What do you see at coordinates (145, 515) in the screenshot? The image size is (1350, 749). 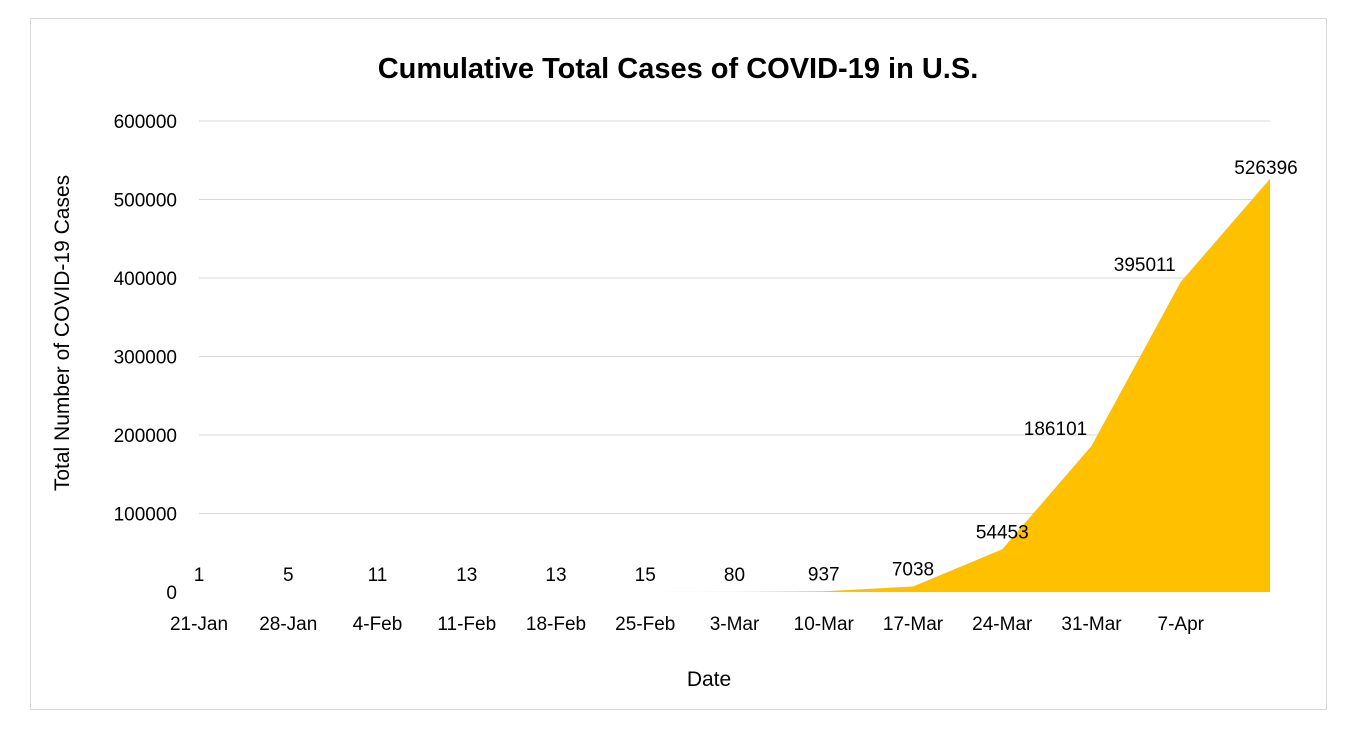 I see `y-tick-label: 100000` at bounding box center [145, 515].